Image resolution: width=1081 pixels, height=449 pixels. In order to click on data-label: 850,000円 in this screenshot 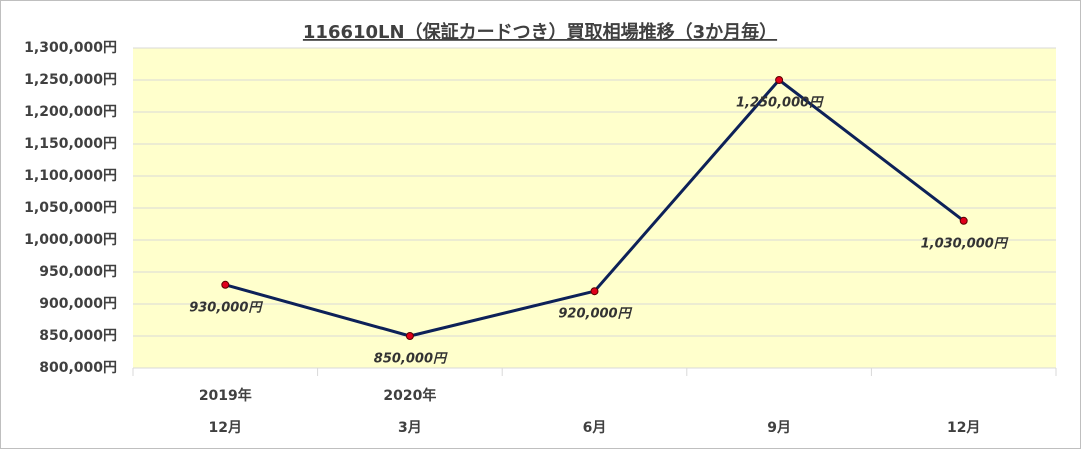, I will do `click(411, 359)`.